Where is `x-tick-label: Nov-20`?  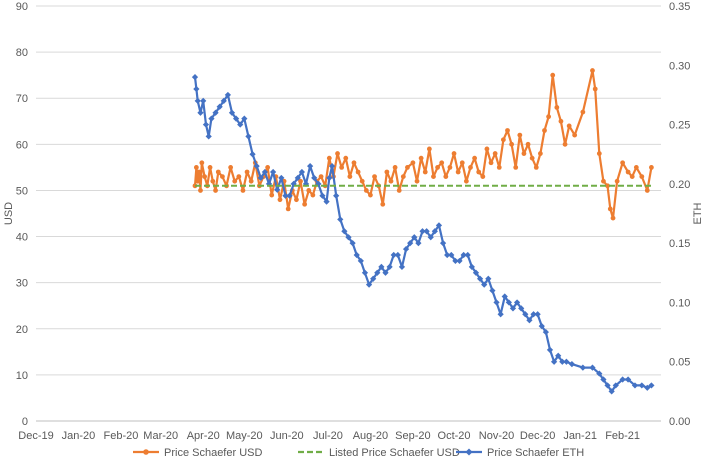 x-tick-label: Nov-20 is located at coordinates (496, 436).